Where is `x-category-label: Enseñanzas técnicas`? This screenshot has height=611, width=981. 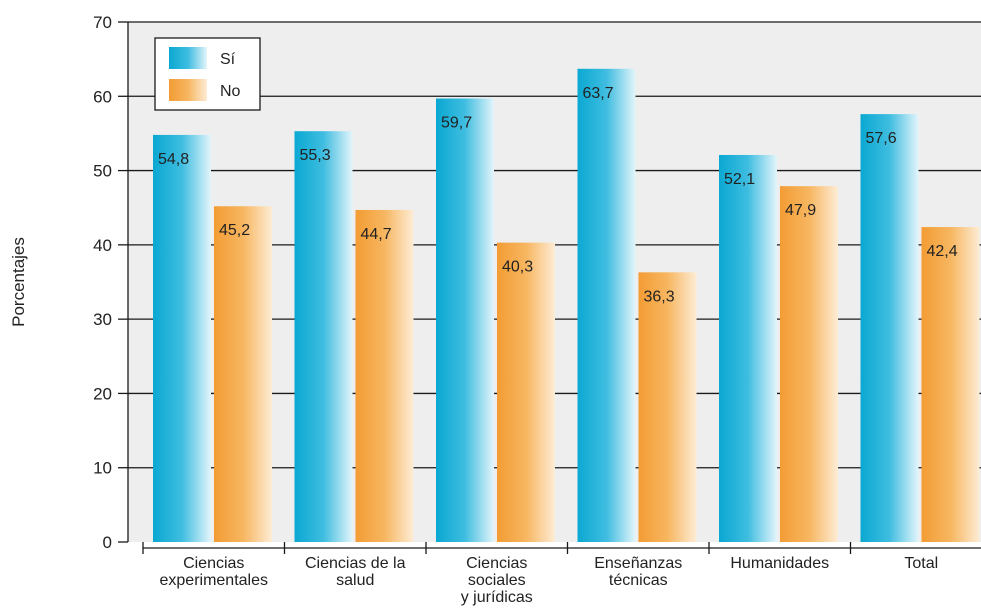 x-category-label: Enseñanzas técnicas is located at coordinates (638, 572).